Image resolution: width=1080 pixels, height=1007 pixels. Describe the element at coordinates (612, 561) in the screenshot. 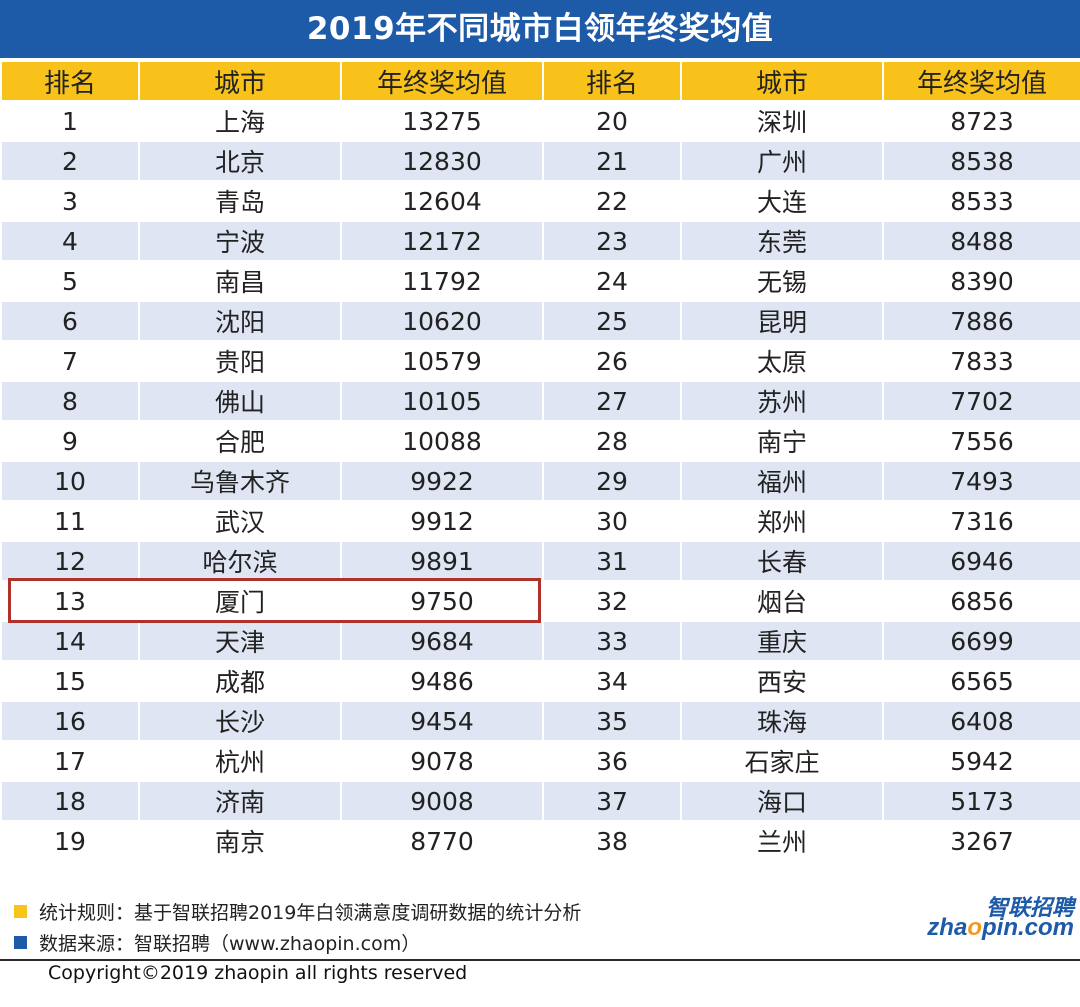

I see `rank-cell: 31` at that location.